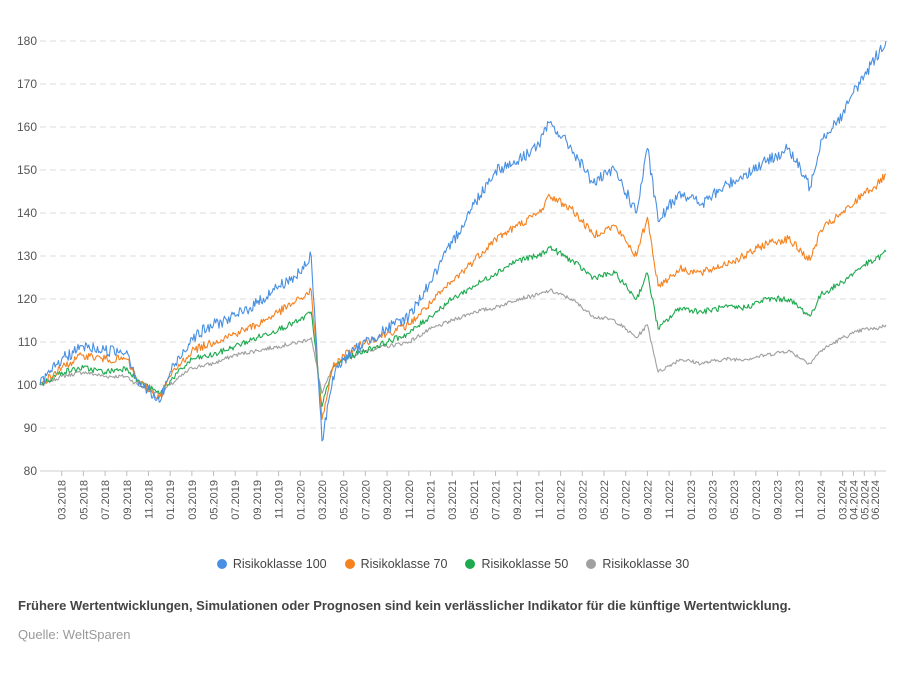 Image resolution: width=906 pixels, height=680 pixels. What do you see at coordinates (779, 500) in the screenshot?
I see `x-tick-label: 09.2023` at bounding box center [779, 500].